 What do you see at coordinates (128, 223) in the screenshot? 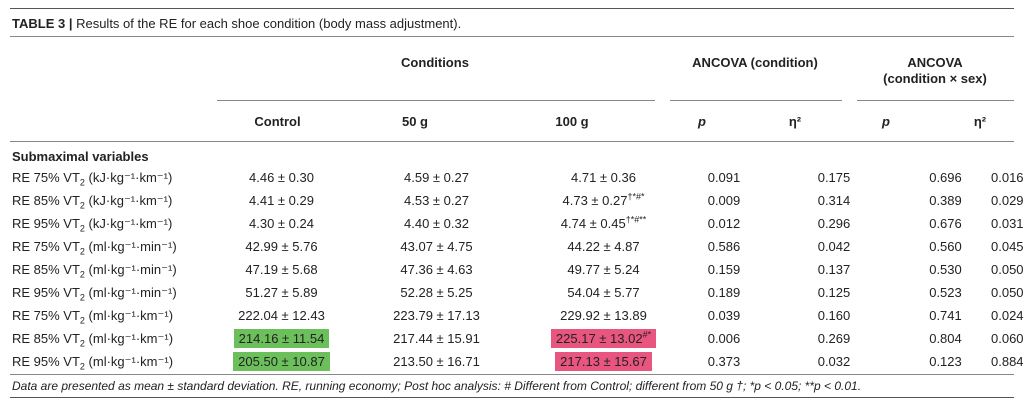
I see `row-label-unit: (kJ·kg⁻¹·km⁻¹)` at bounding box center [128, 223].